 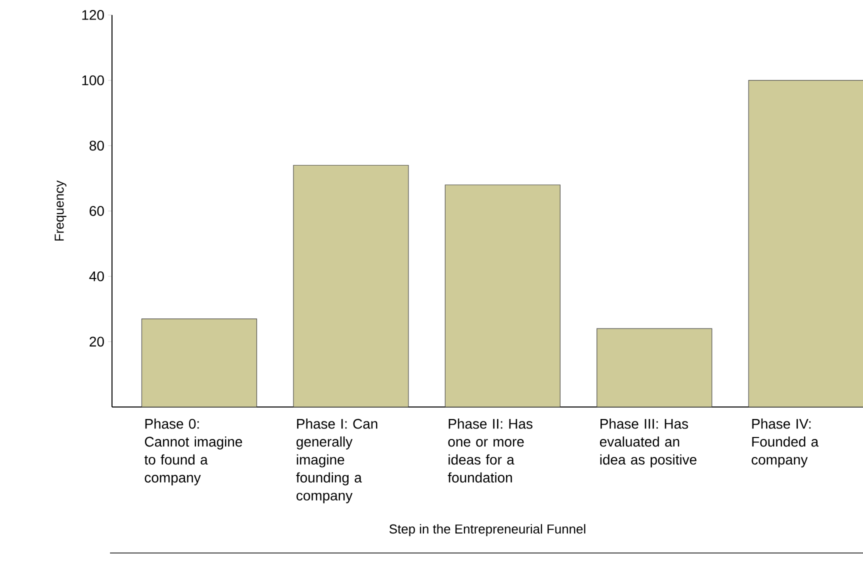 What do you see at coordinates (96, 276) in the screenshot?
I see `y-tick-label: 40` at bounding box center [96, 276].